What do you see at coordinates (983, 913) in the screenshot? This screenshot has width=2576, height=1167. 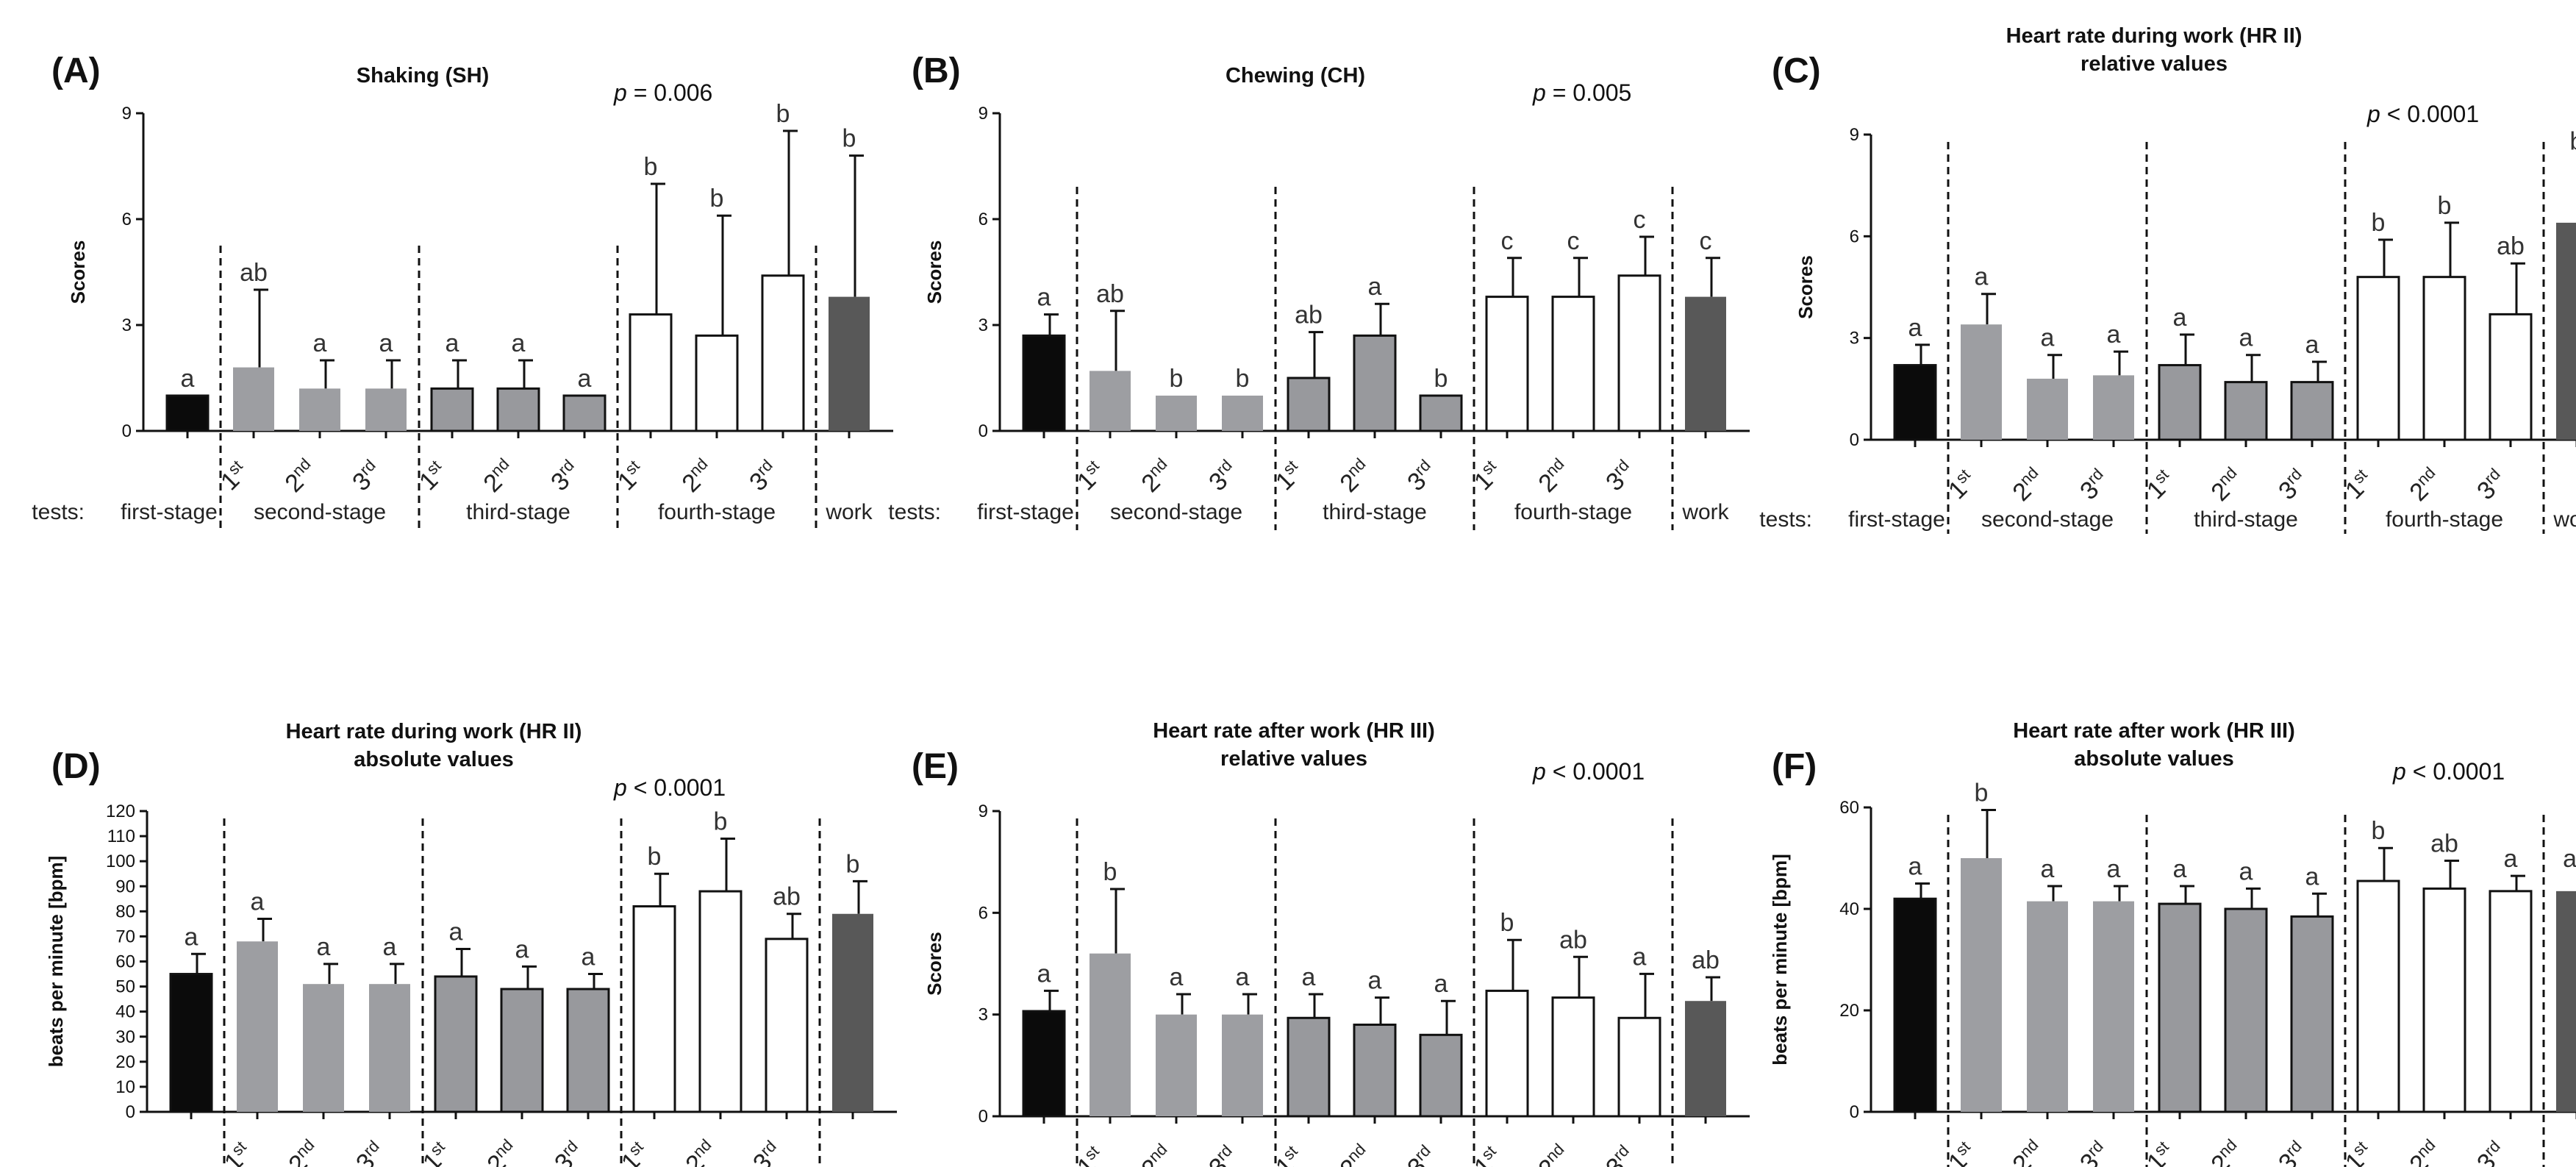 I see `y-tick-label: 6` at bounding box center [983, 913].